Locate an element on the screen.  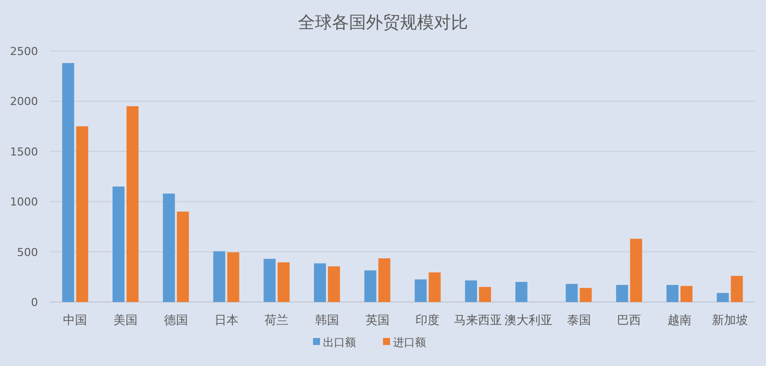
x-tick-label: 印度 is located at coordinates (428, 320).